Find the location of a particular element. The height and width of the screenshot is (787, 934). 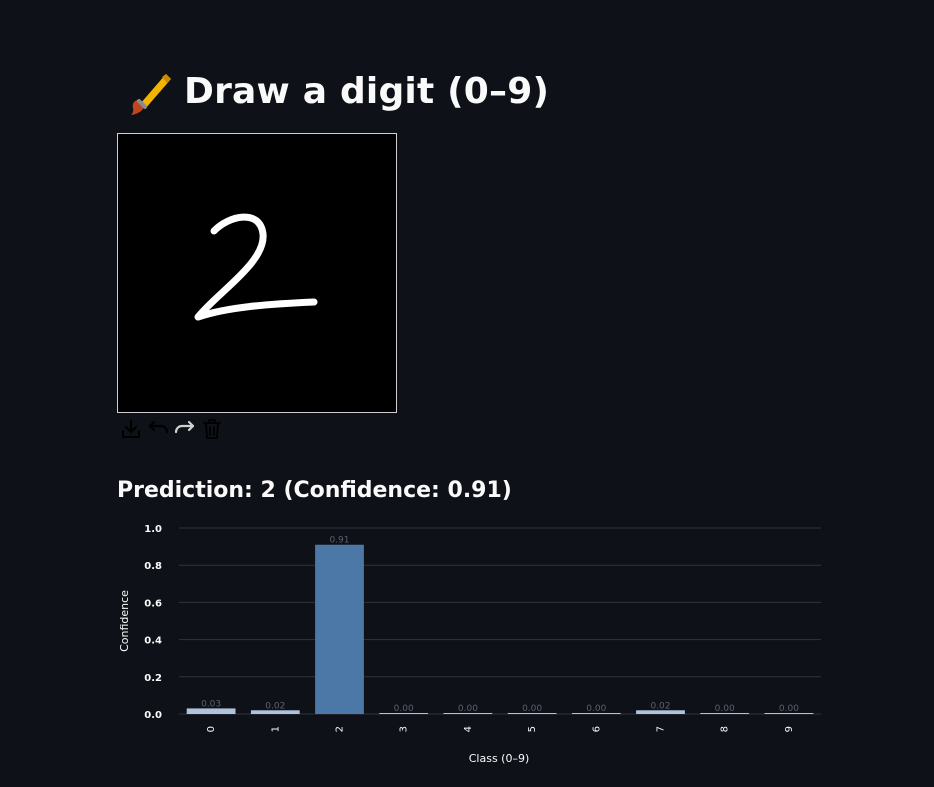

bar-data-label: 0.03 is located at coordinates (211, 704).